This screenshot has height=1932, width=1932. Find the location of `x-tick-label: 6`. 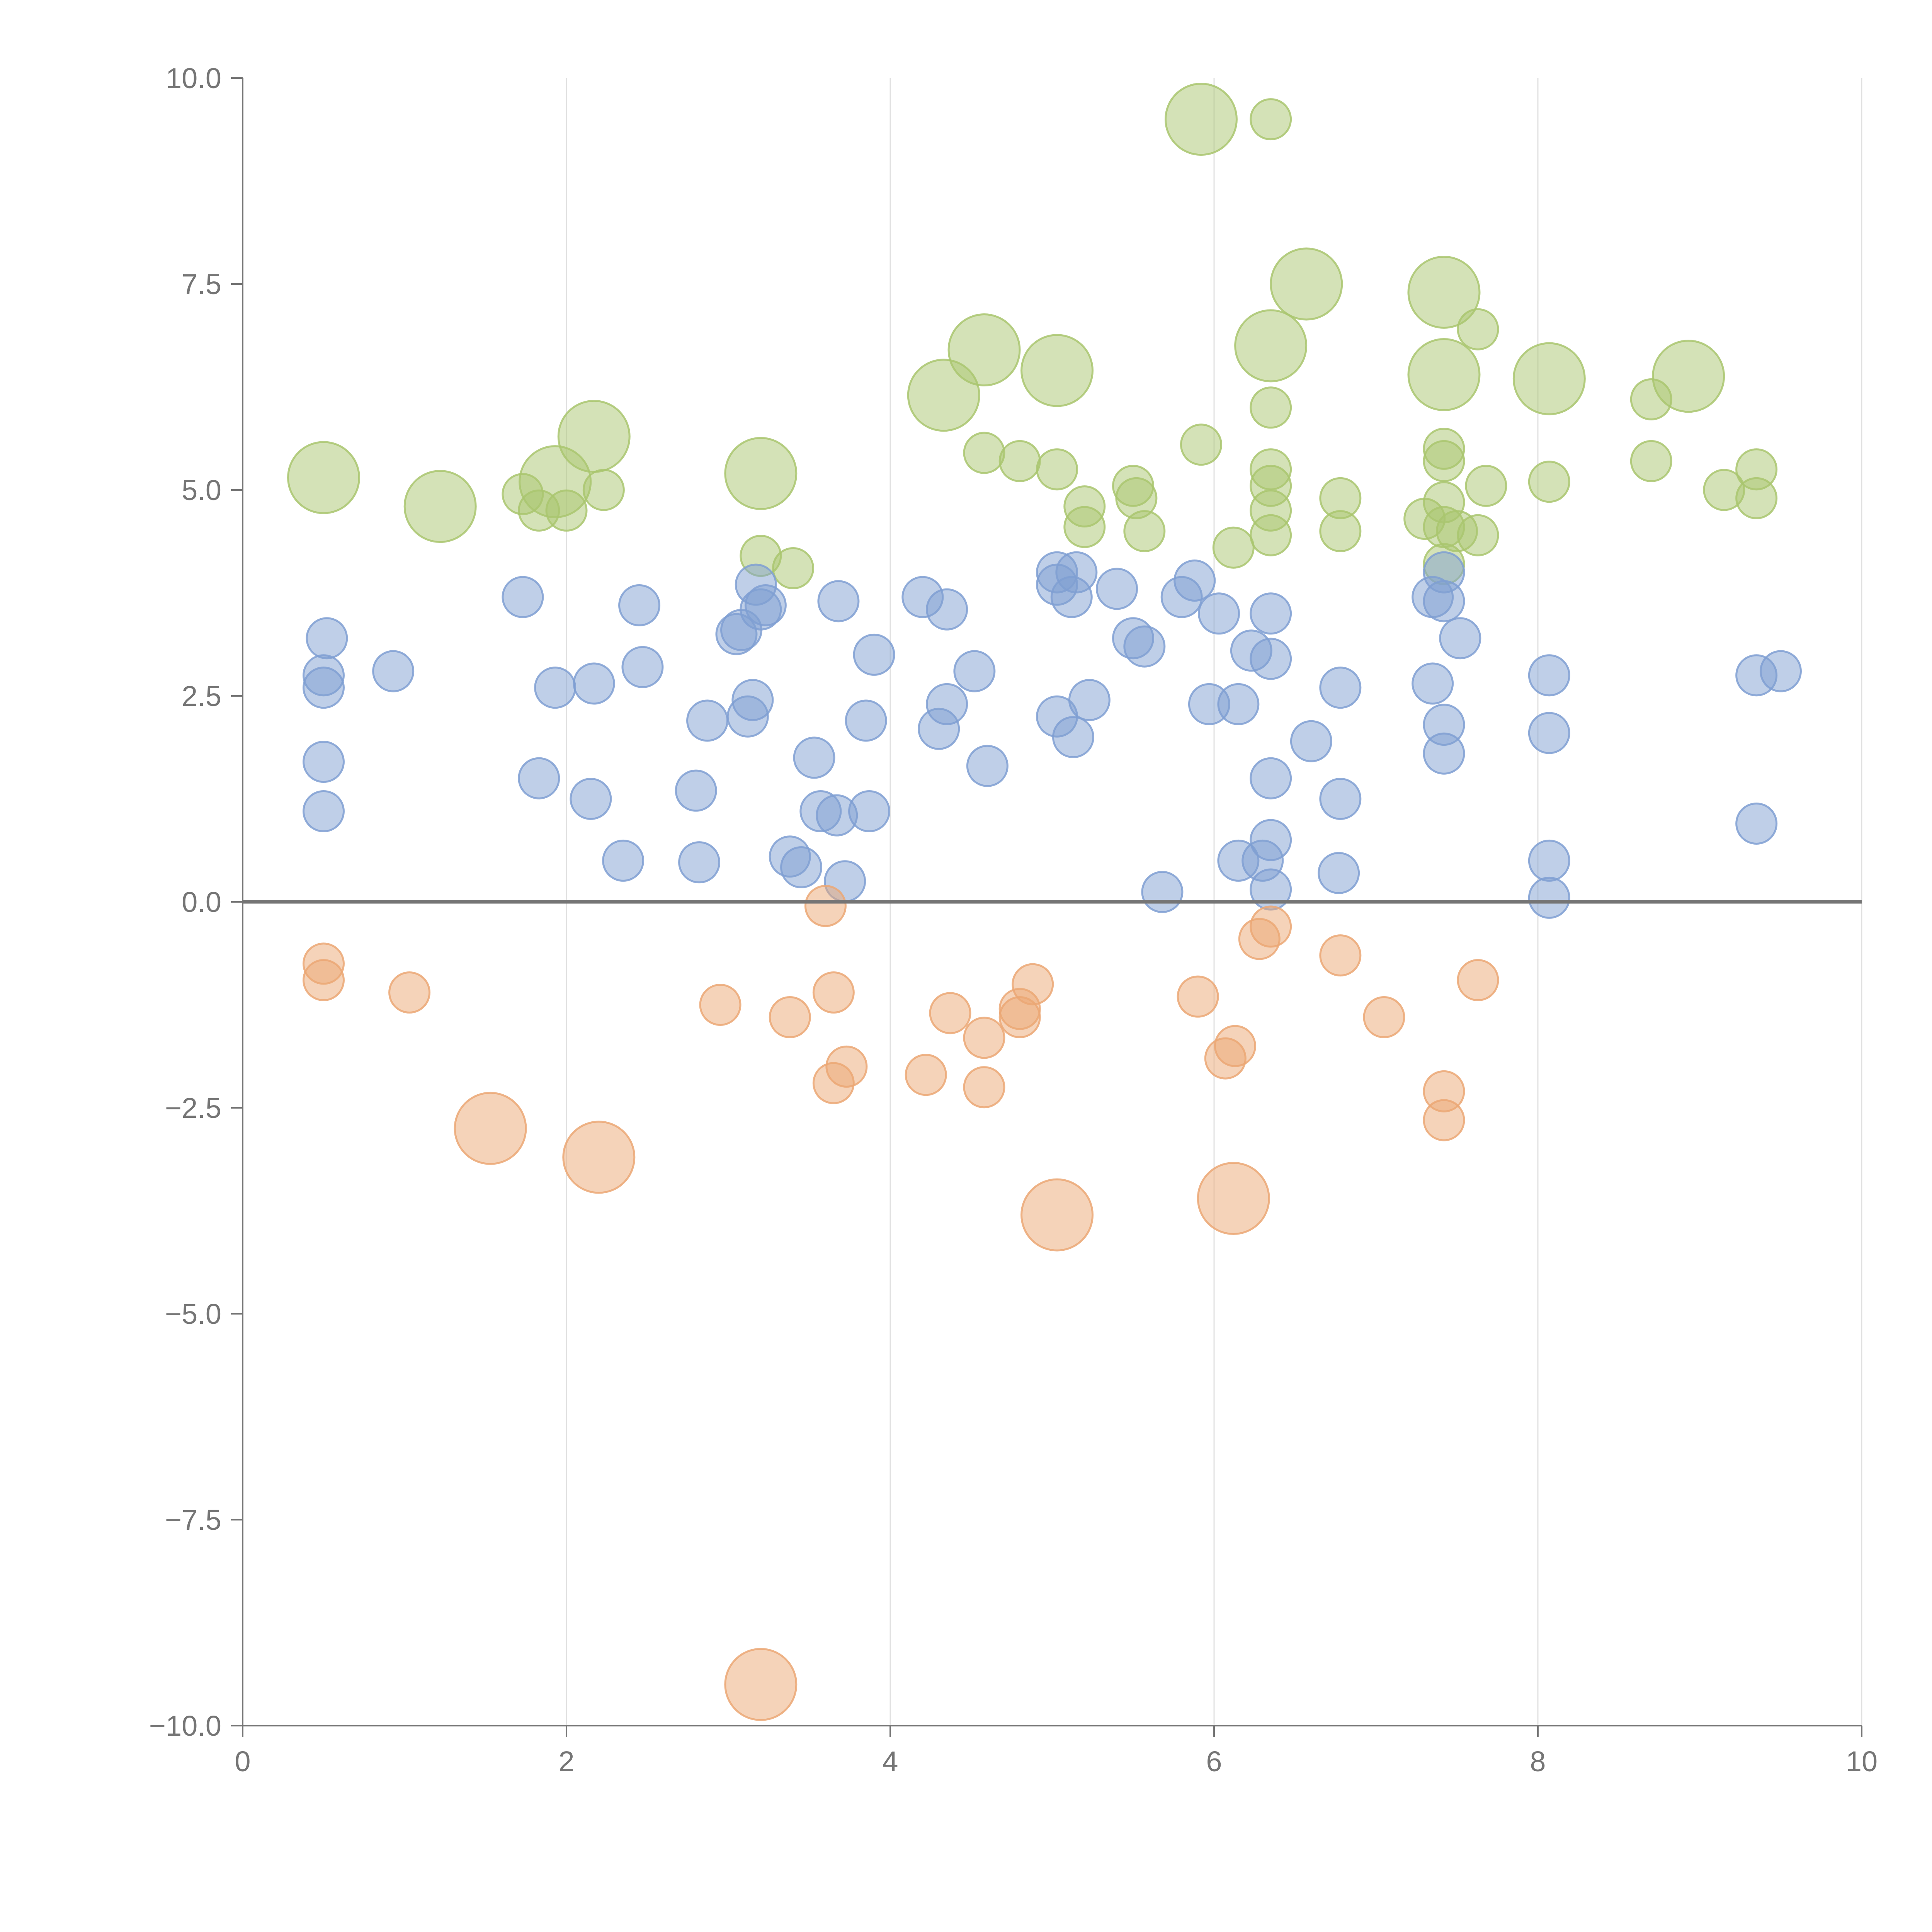

x-tick-label: 6 is located at coordinates (1214, 1761).